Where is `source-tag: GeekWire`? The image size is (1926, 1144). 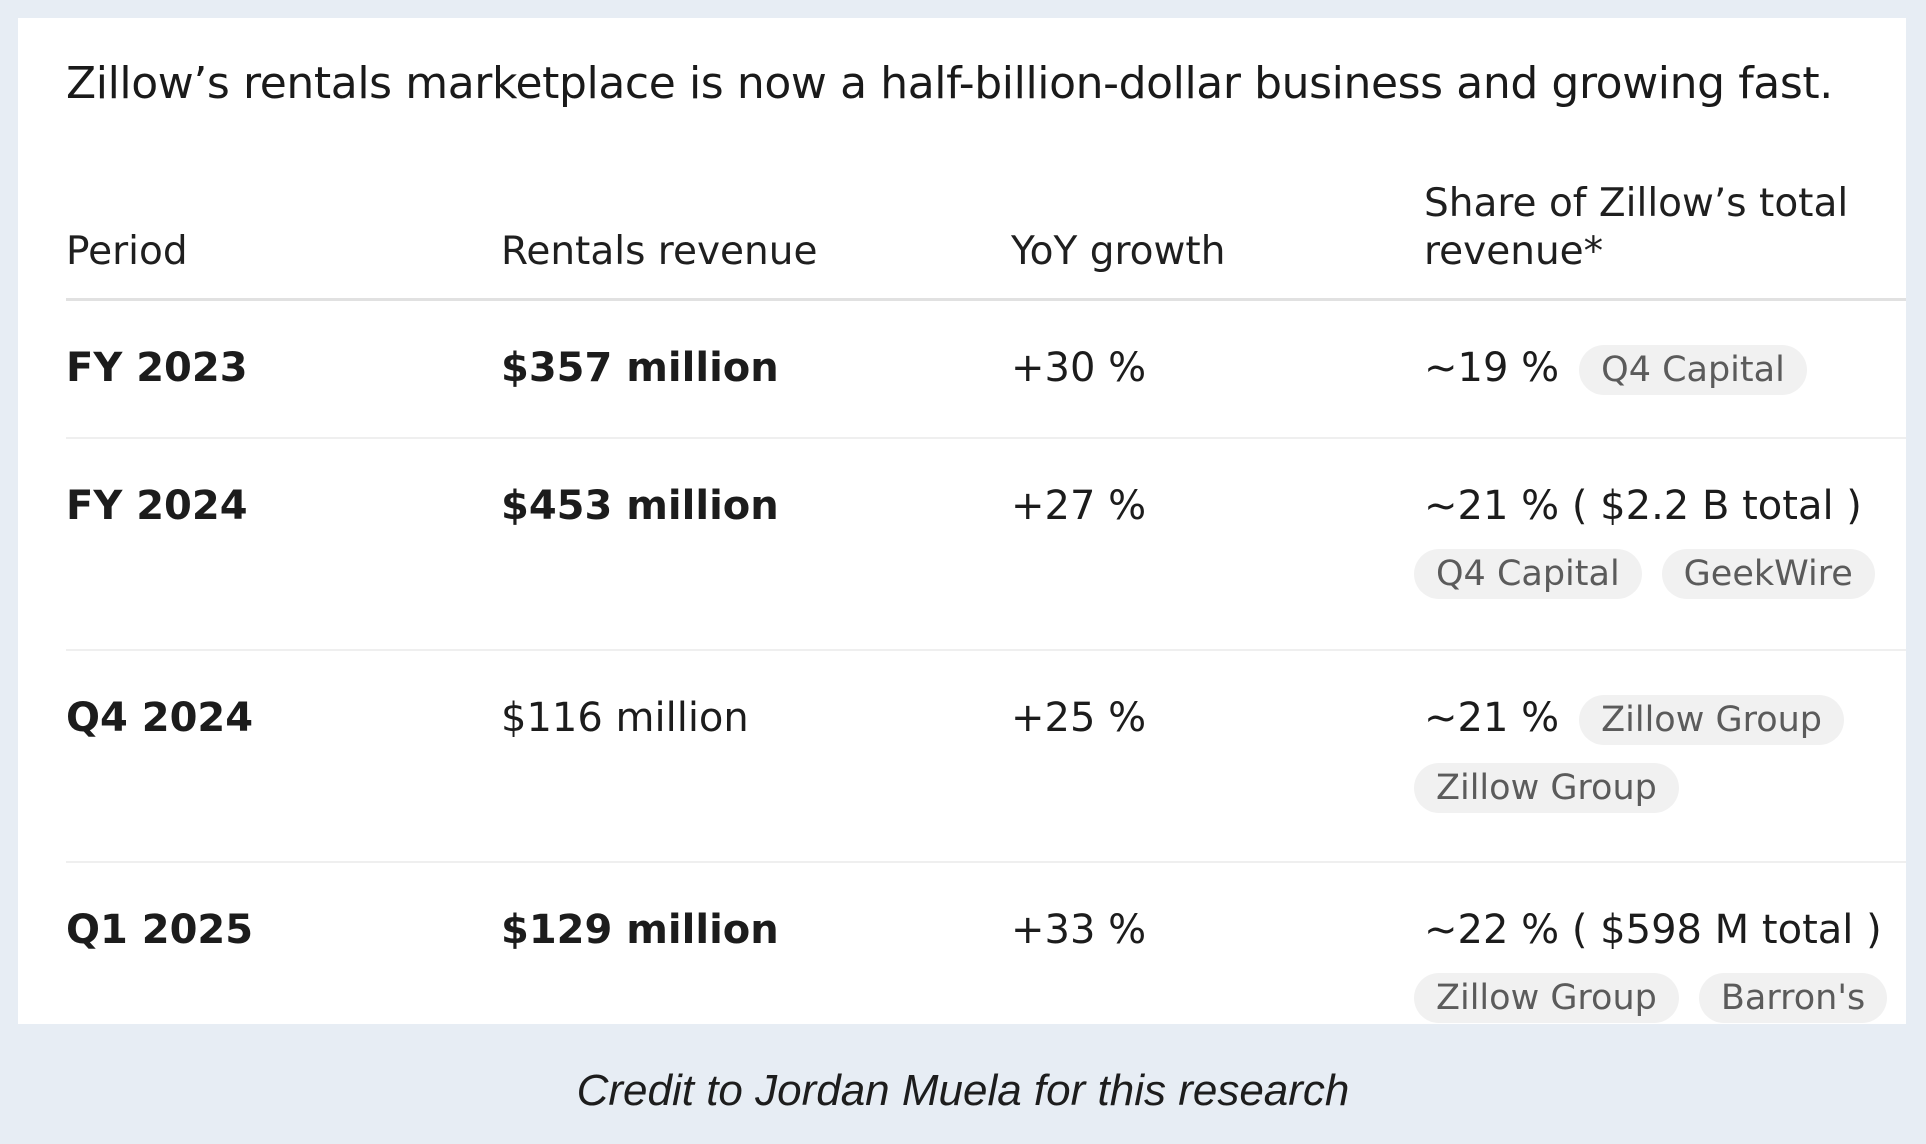
source-tag: GeekWire is located at coordinates (1768, 574).